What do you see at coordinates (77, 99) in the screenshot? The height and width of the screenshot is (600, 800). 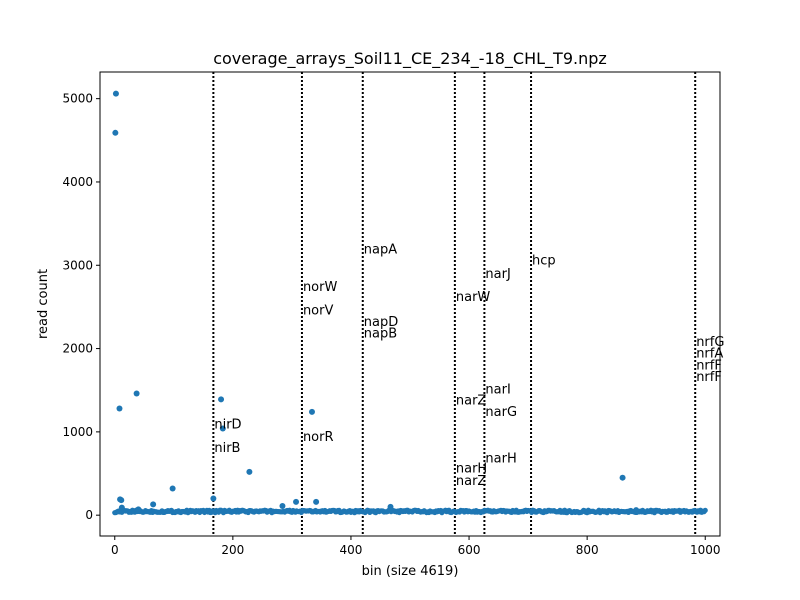 I see `y-tick-label: 5000` at bounding box center [77, 99].